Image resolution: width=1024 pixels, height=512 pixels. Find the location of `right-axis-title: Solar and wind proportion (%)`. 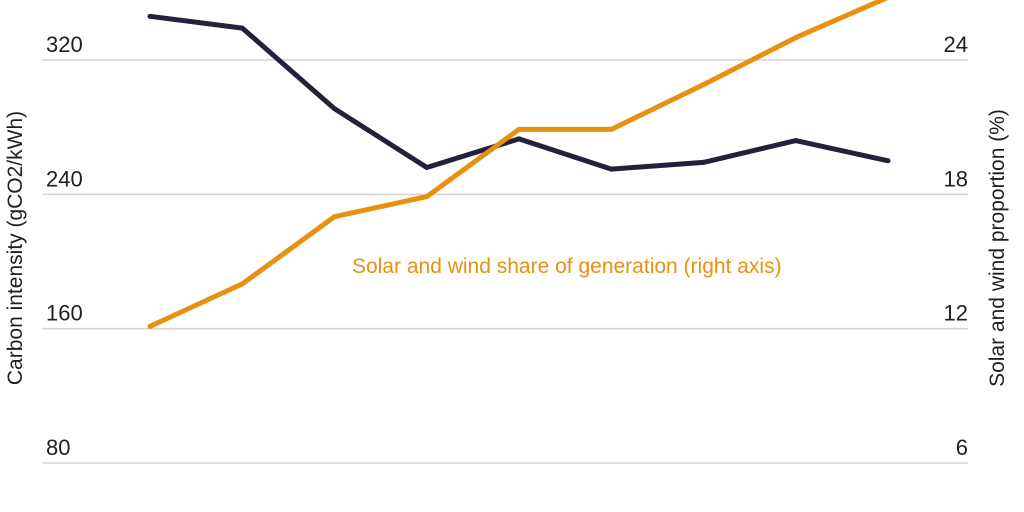

right-axis-title: Solar and wind proportion (%) is located at coordinates (997, 248).